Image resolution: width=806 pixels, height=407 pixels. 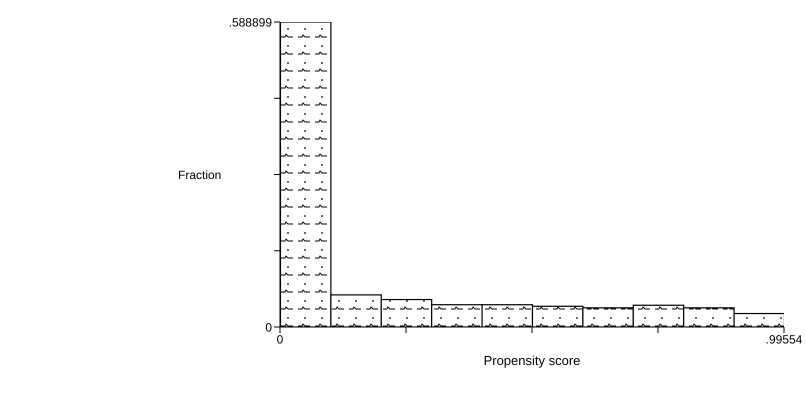 What do you see at coordinates (784, 339) in the screenshot?
I see `x-tick-label: .99554` at bounding box center [784, 339].